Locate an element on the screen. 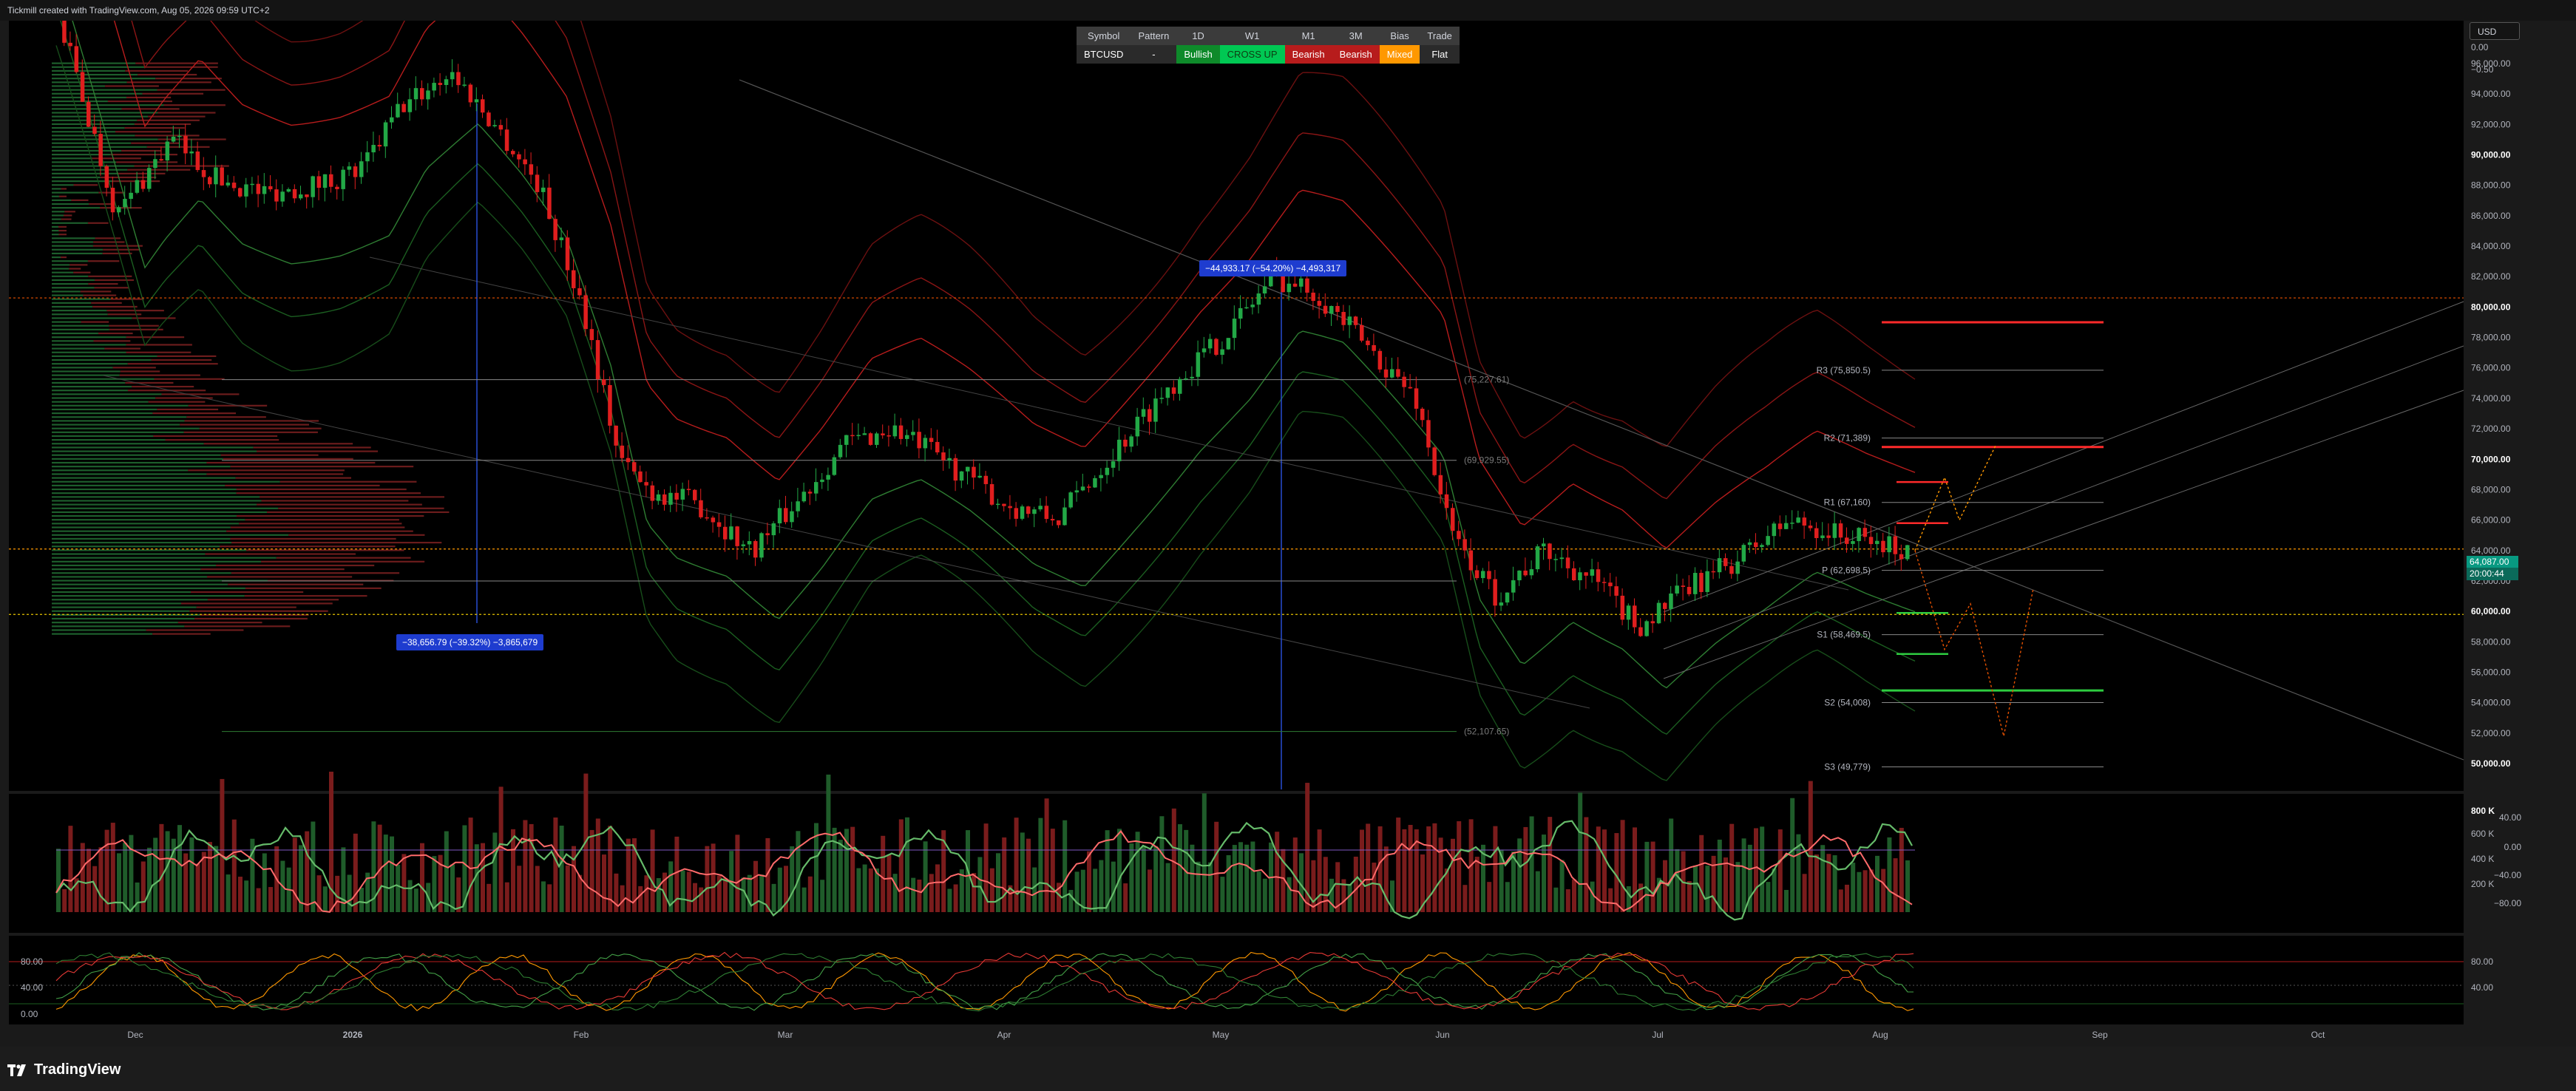 This screenshot has width=2576, height=1091. price-axis-label: 94,000.00 is located at coordinates (2491, 94).